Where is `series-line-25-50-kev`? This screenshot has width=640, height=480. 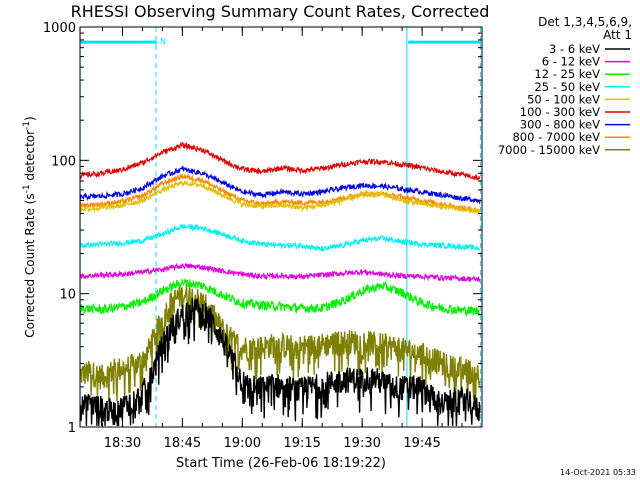
series-line-25-50-kev is located at coordinates (280, 237).